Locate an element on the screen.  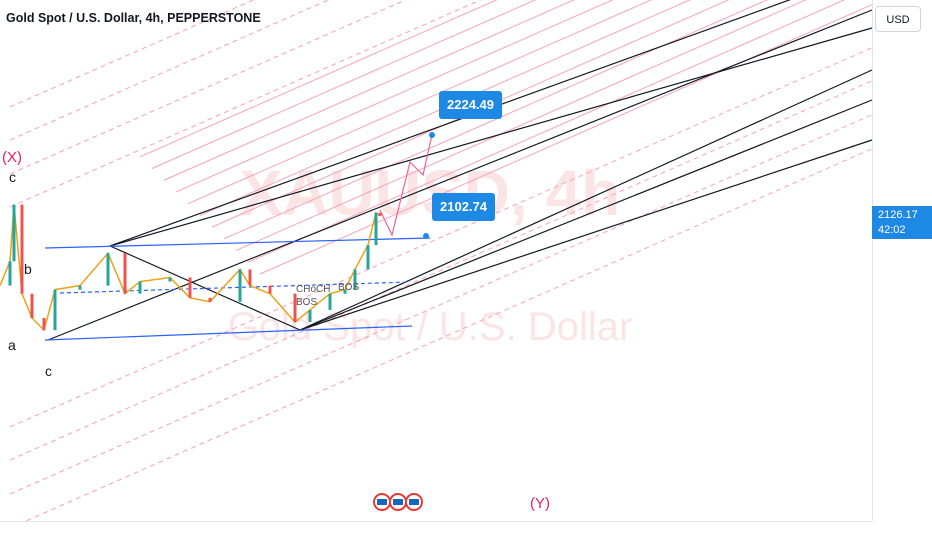
bar-countdown: 42:02 is located at coordinates (892, 230).